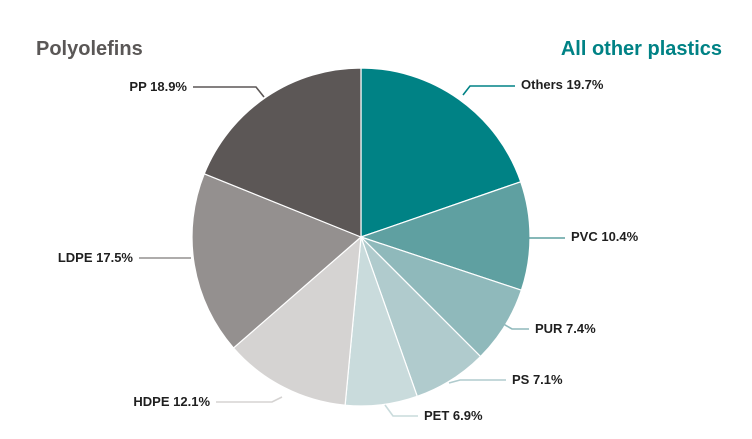  Describe the element at coordinates (297, 320) in the screenshot. I see `slice-hdpe` at that location.